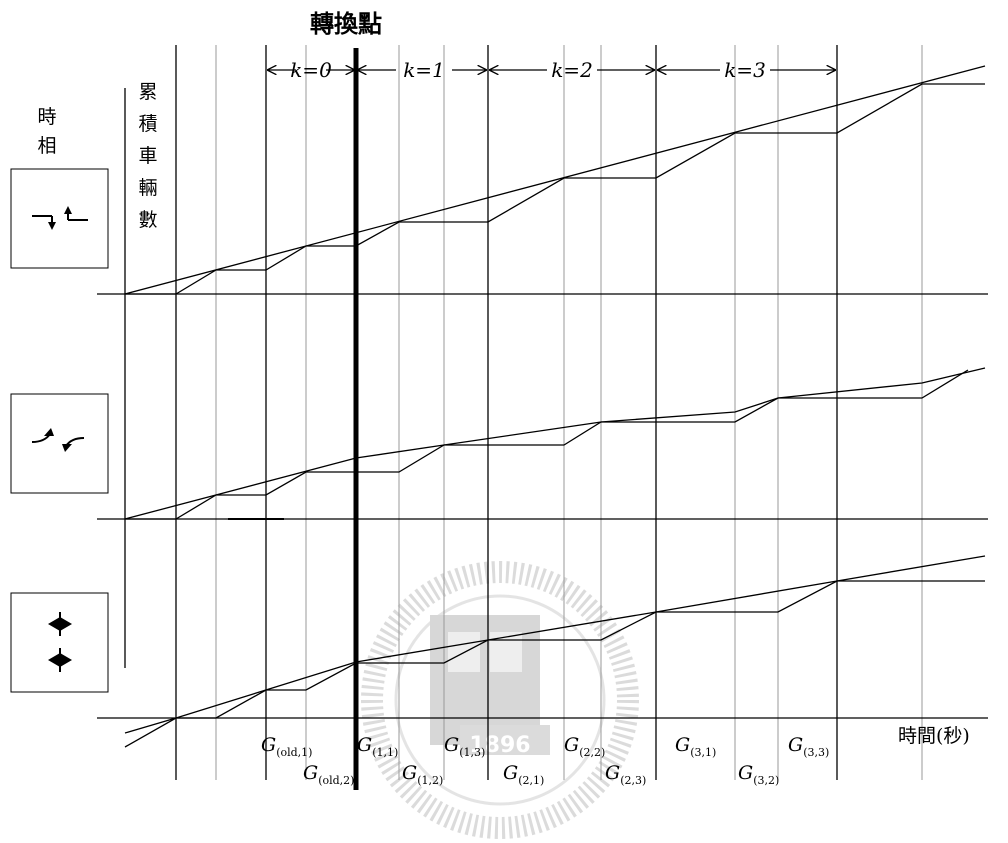 This screenshot has width=1008, height=843. What do you see at coordinates (286, 746) in the screenshot?
I see `green-label-old-1: G(old,1)` at bounding box center [286, 746].